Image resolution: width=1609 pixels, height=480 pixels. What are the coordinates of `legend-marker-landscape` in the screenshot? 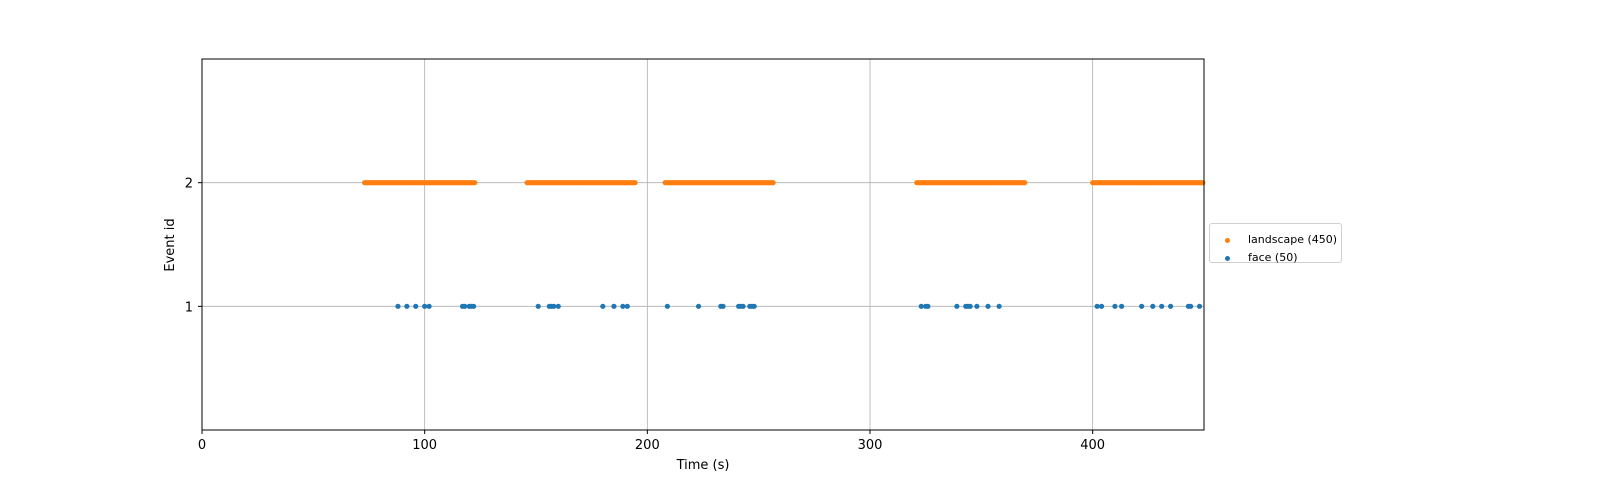 It's located at (1227, 240).